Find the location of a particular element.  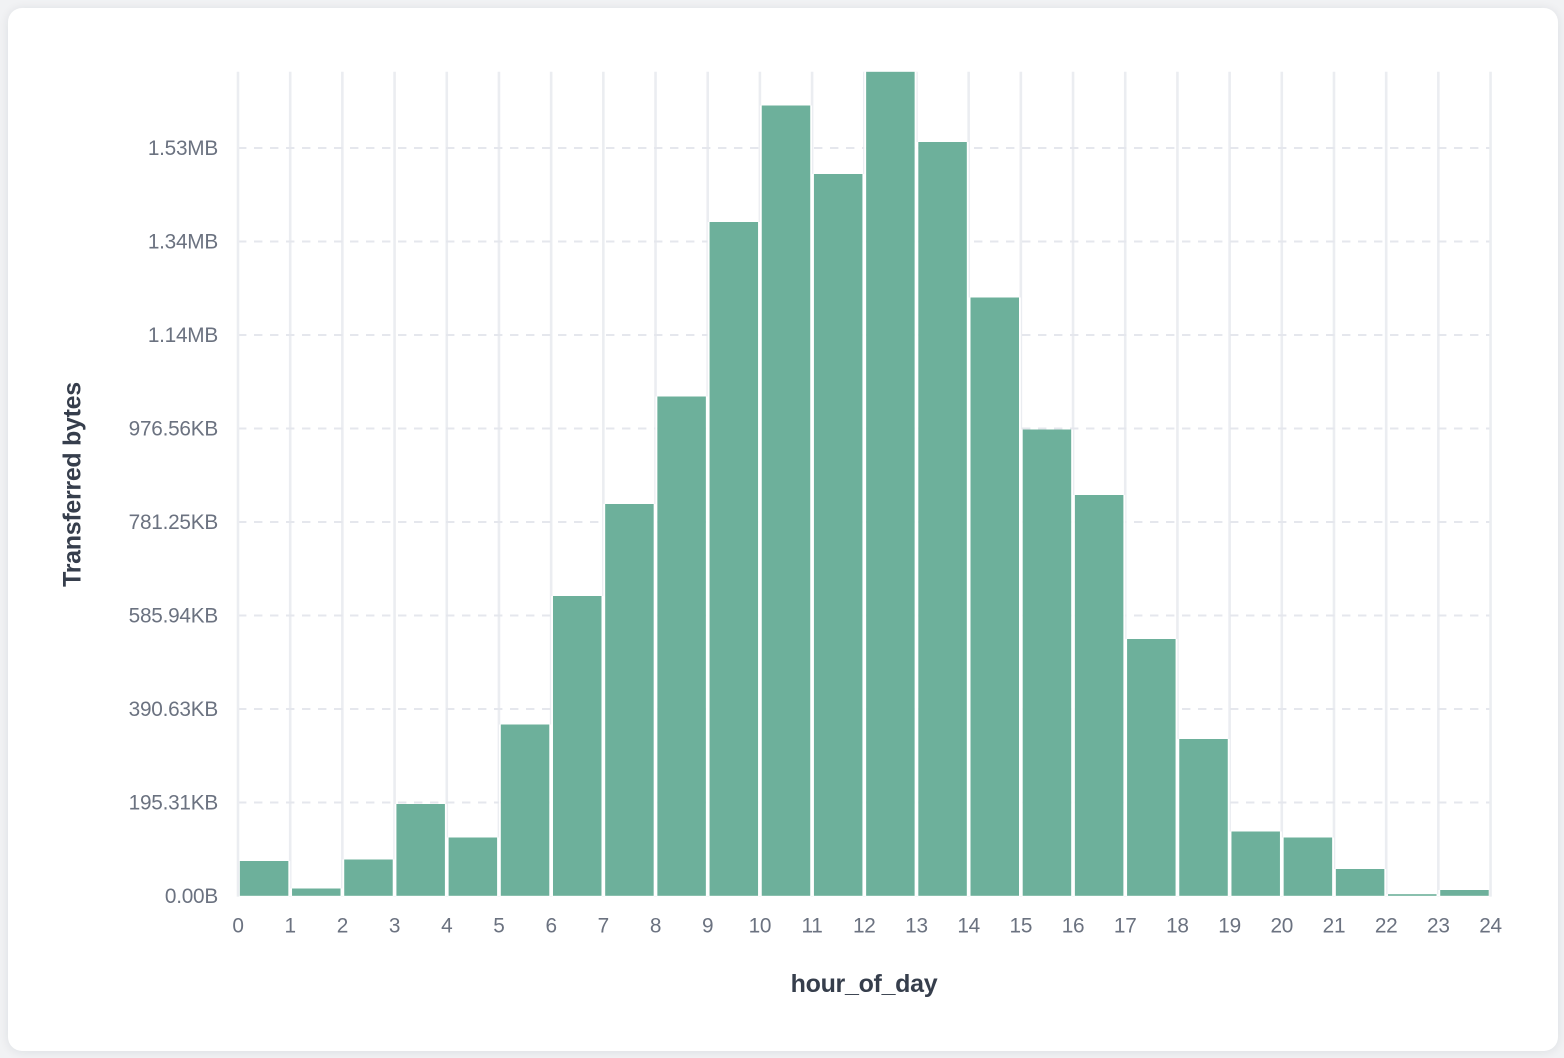

svg-text: 21 is located at coordinates (1334, 925).